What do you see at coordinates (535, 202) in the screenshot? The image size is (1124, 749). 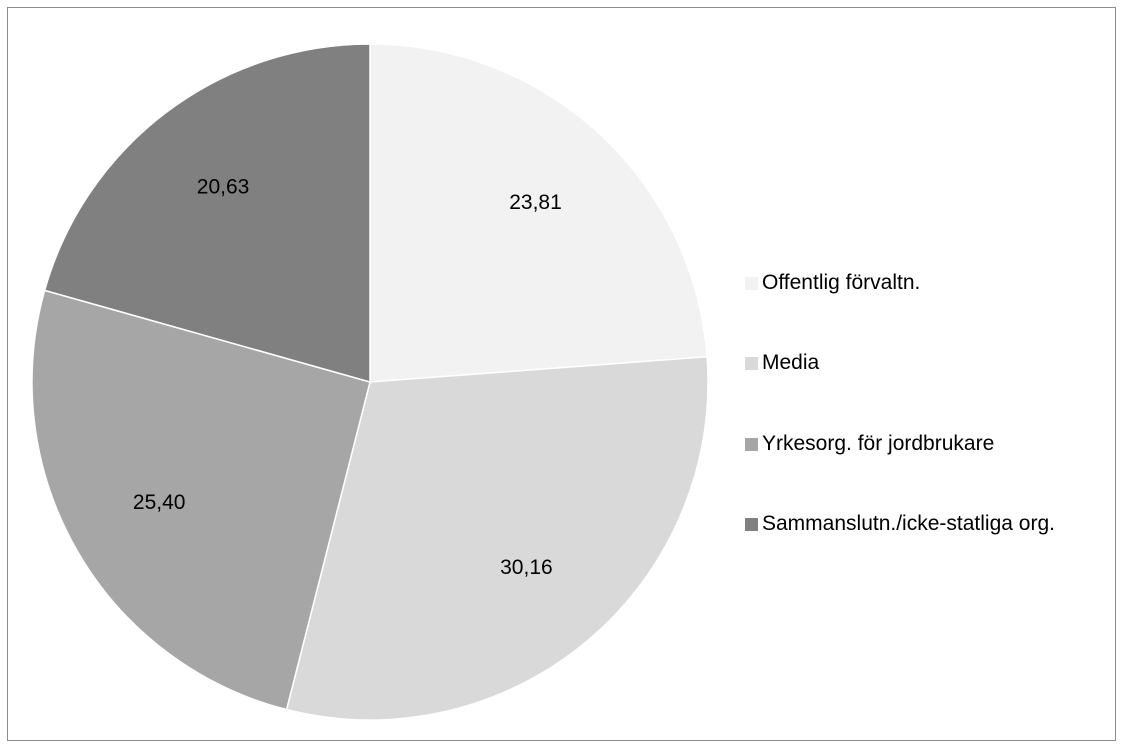 I see `pie-data-label-0: 23,81` at bounding box center [535, 202].